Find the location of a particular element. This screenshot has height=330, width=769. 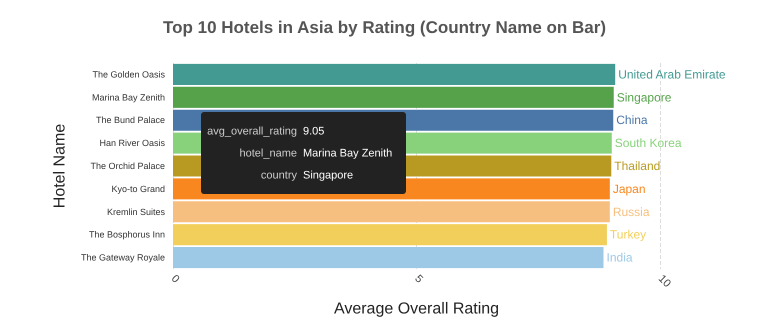

y-tick-label: Kyo-to Grand is located at coordinates (138, 189).